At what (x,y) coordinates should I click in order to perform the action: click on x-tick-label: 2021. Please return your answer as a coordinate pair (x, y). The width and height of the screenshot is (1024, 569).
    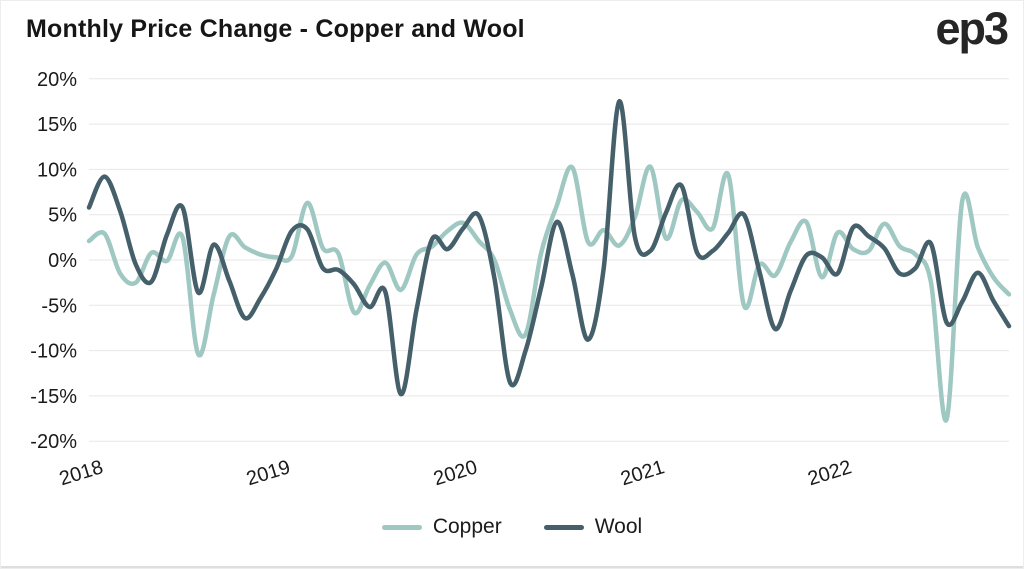
    Looking at the image, I should click on (642, 473).